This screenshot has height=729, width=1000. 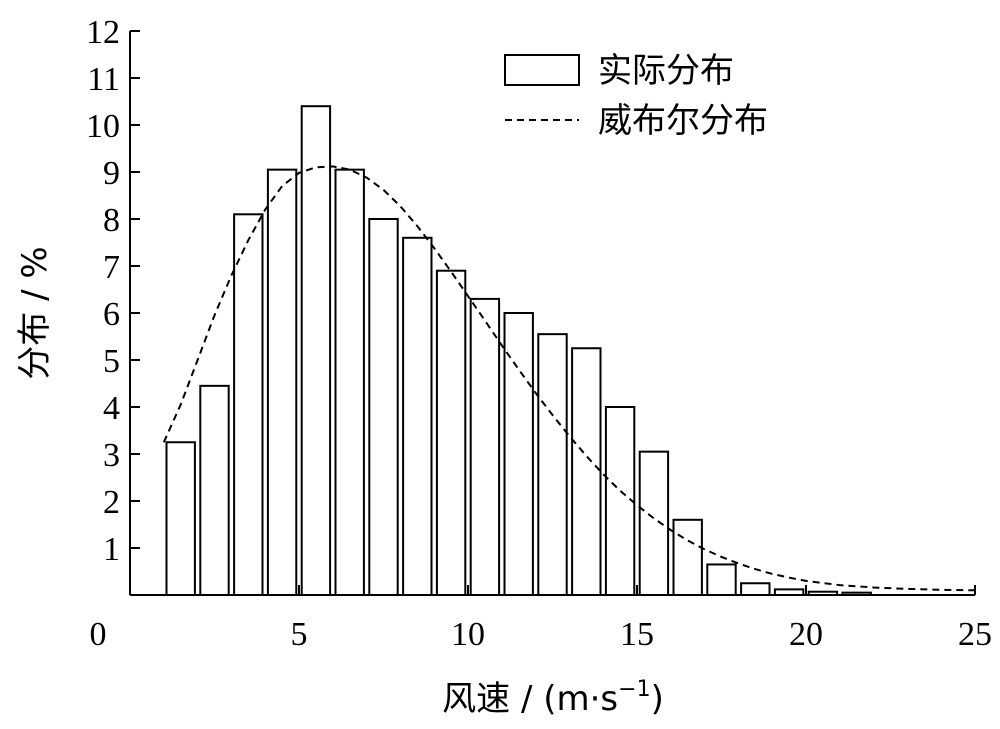 I want to click on x-tick-label: 10, so click(x=468, y=634).